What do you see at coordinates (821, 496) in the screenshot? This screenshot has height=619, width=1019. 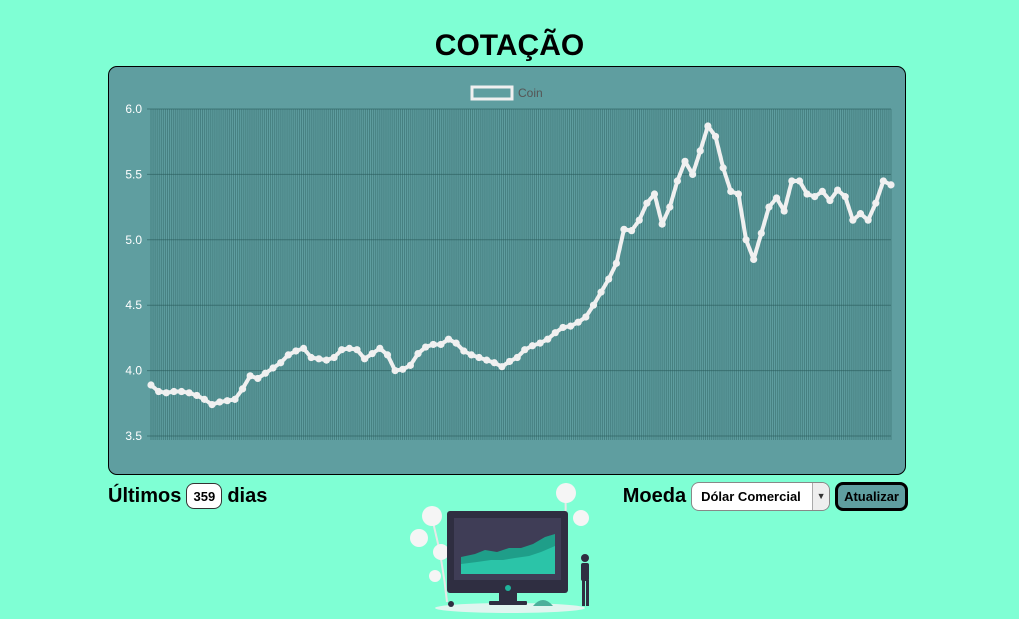 I see `chevron-down-icon: ▼` at bounding box center [821, 496].